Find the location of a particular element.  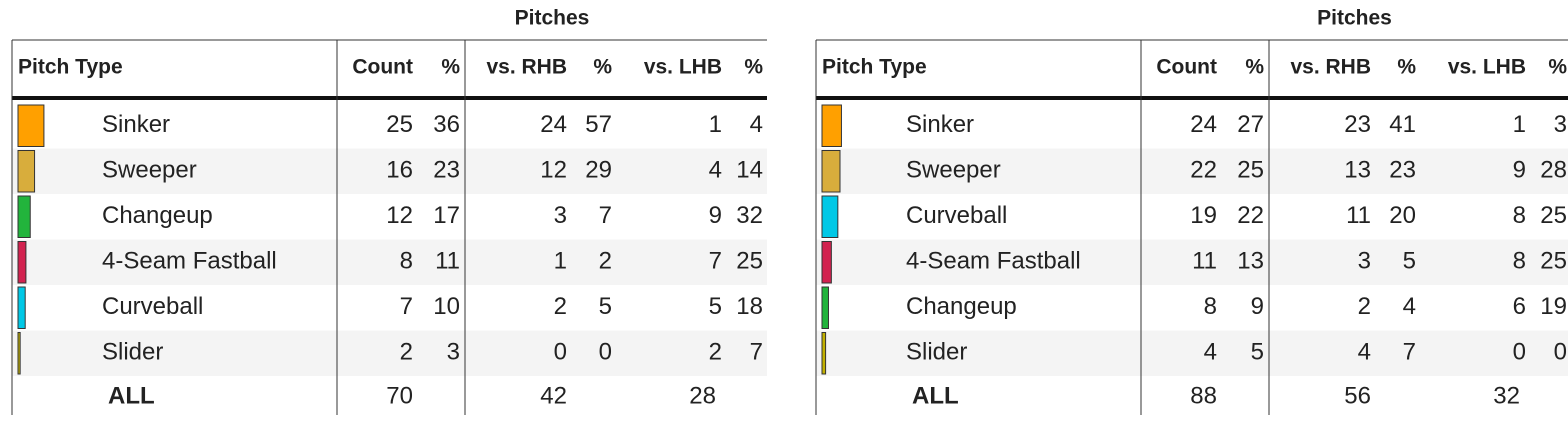

cell-value: 41 is located at coordinates (1402, 124).